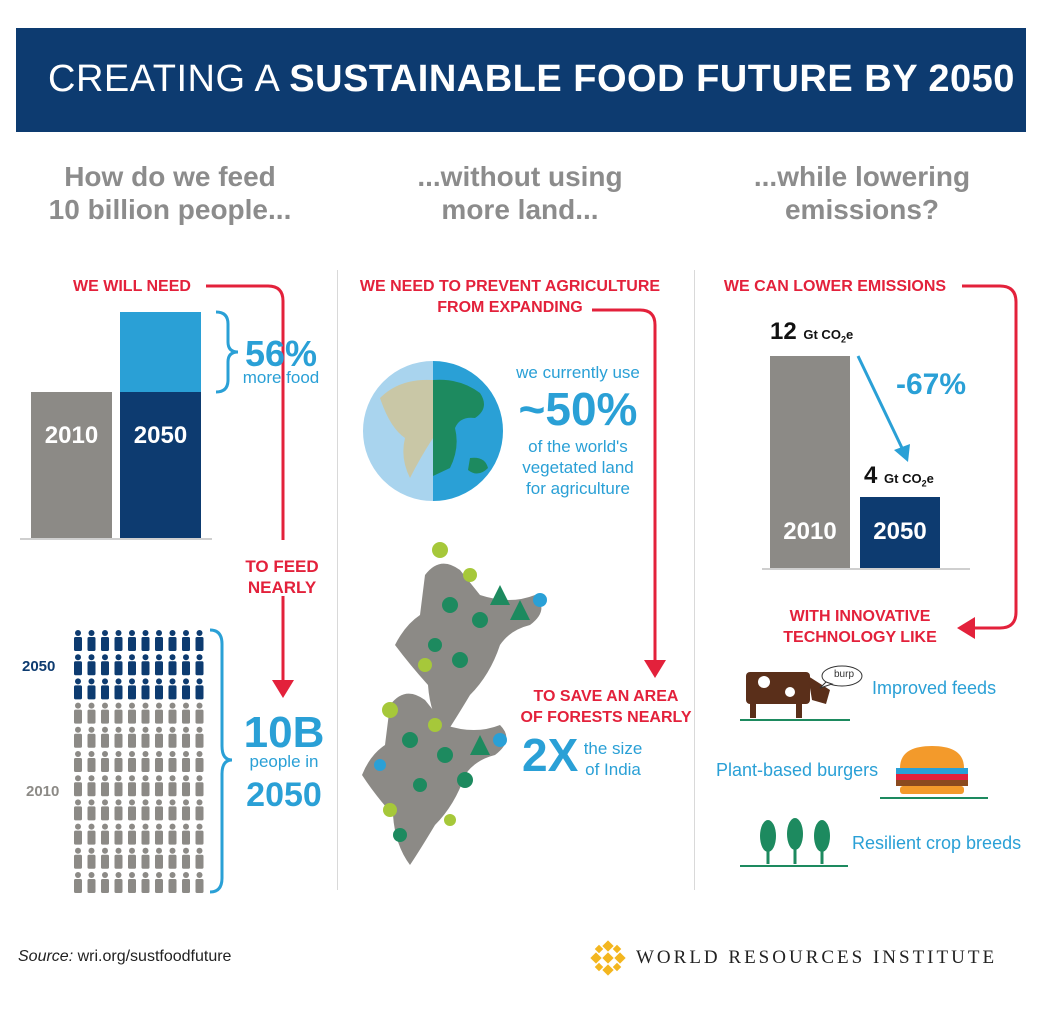 The height and width of the screenshot is (1014, 1048). Describe the element at coordinates (578, 409) in the screenshot. I see `land-use-percent: ~50%` at that location.